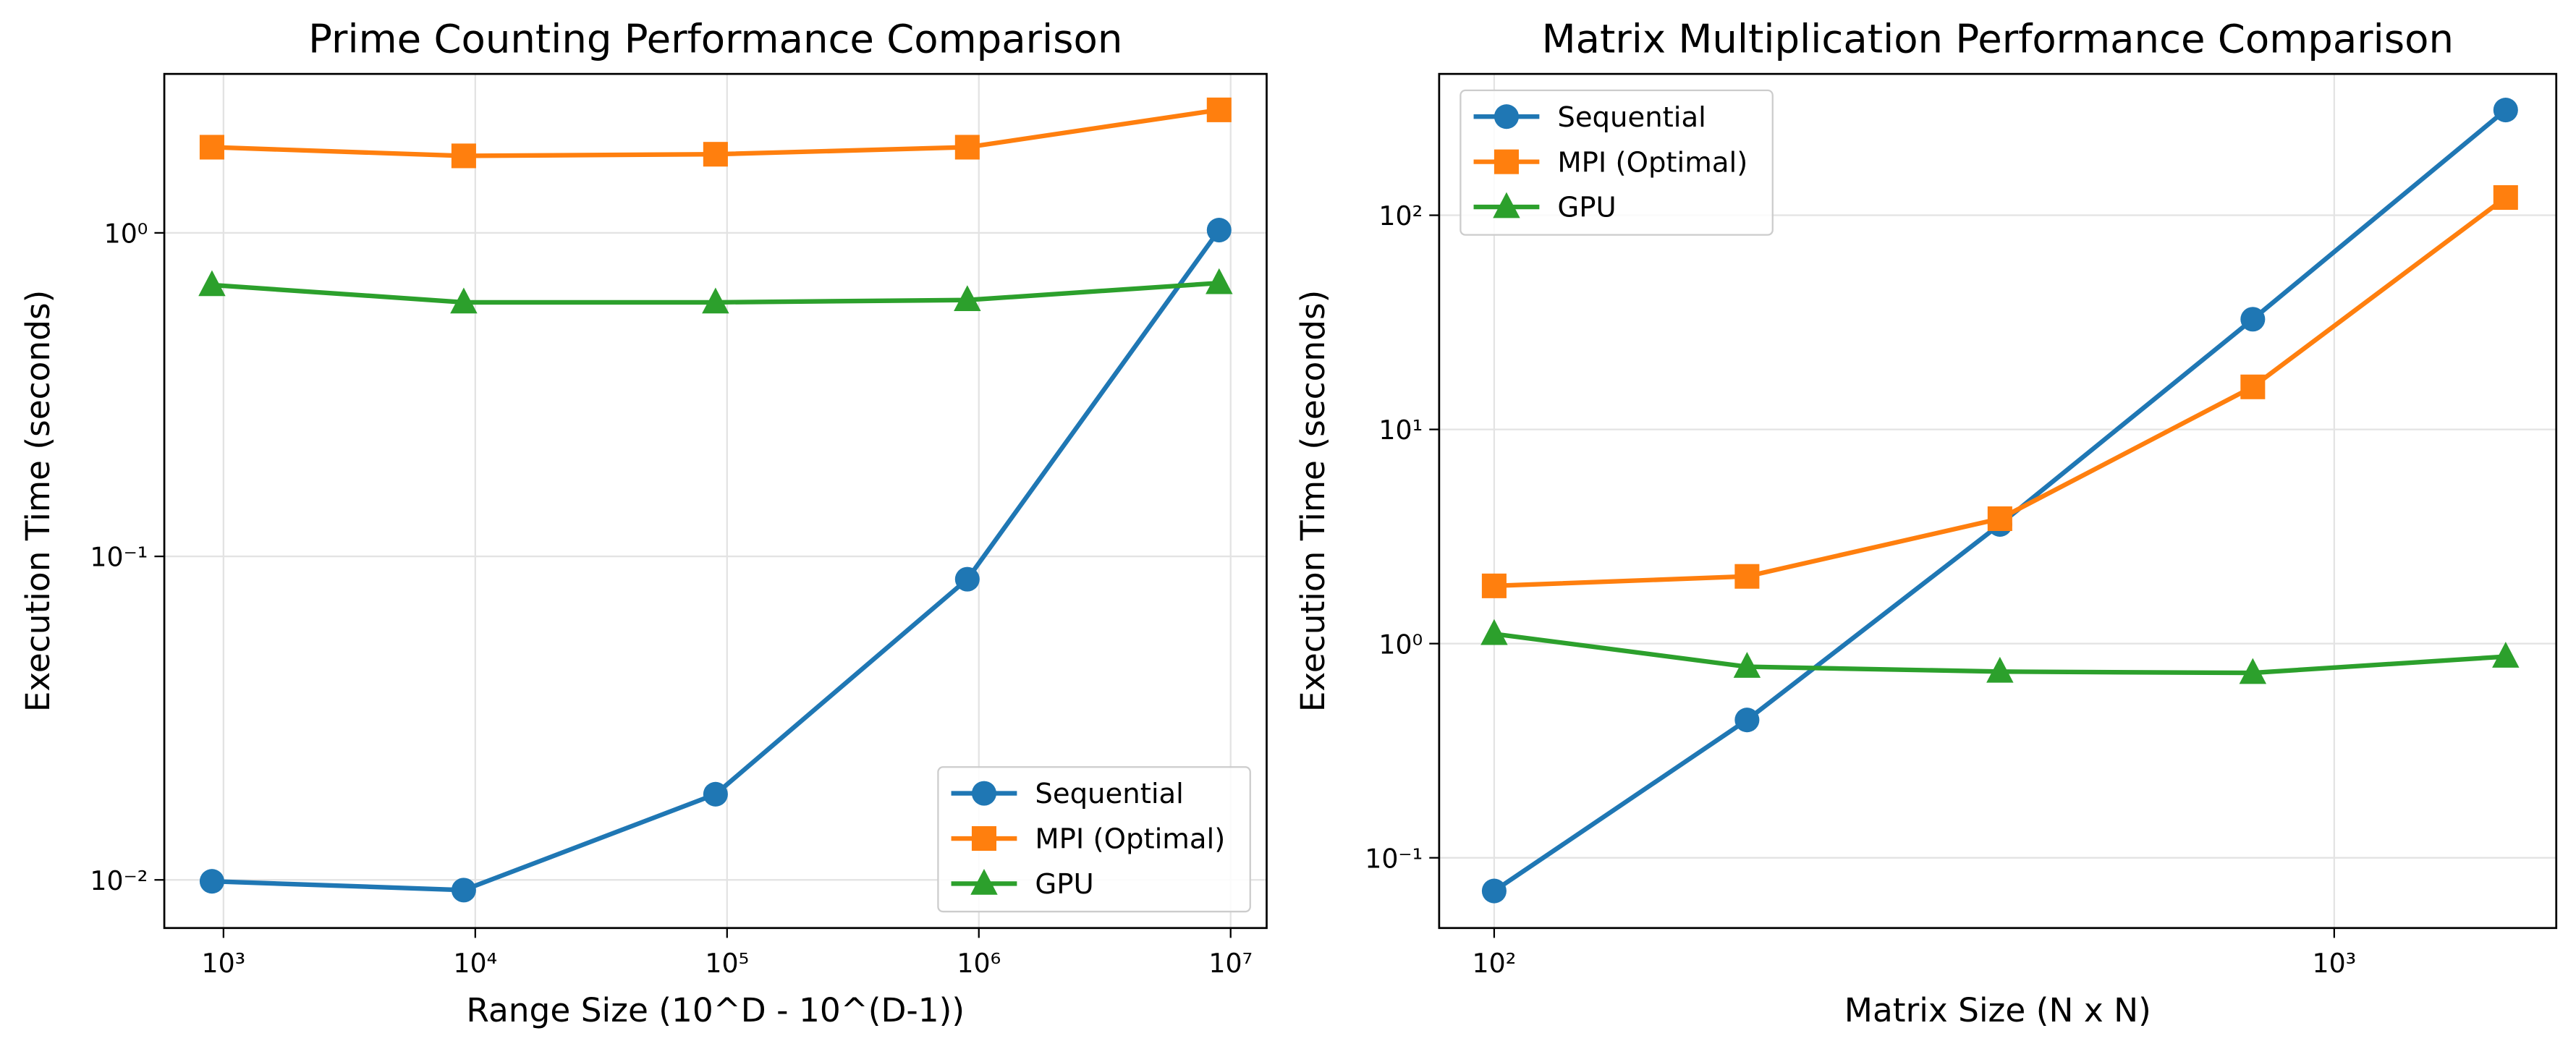 This screenshot has width=2576, height=1049. I want to click on x-tick-label: 10², so click(1495, 963).